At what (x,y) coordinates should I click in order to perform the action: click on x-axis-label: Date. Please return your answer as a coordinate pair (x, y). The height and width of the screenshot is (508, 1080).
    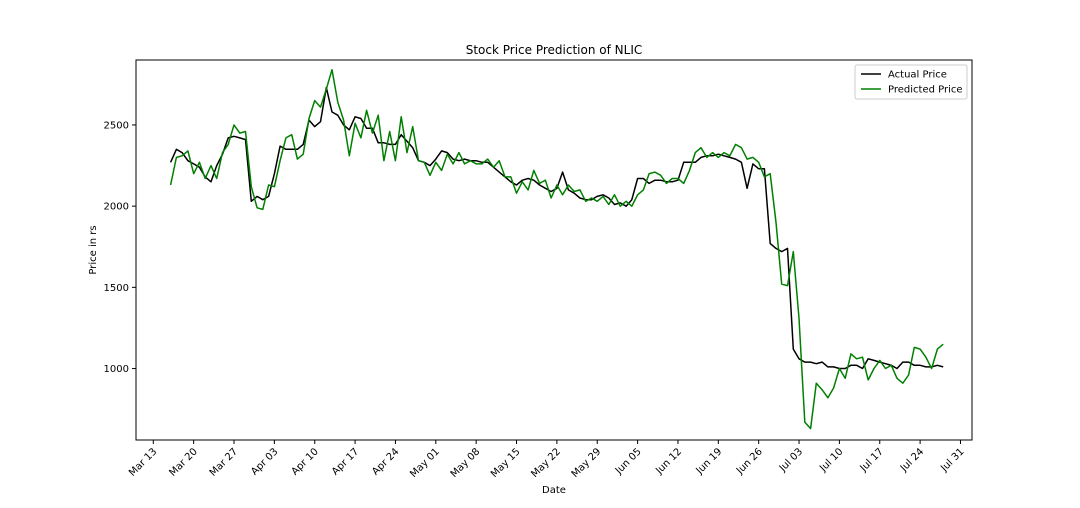
    Looking at the image, I should click on (554, 490).